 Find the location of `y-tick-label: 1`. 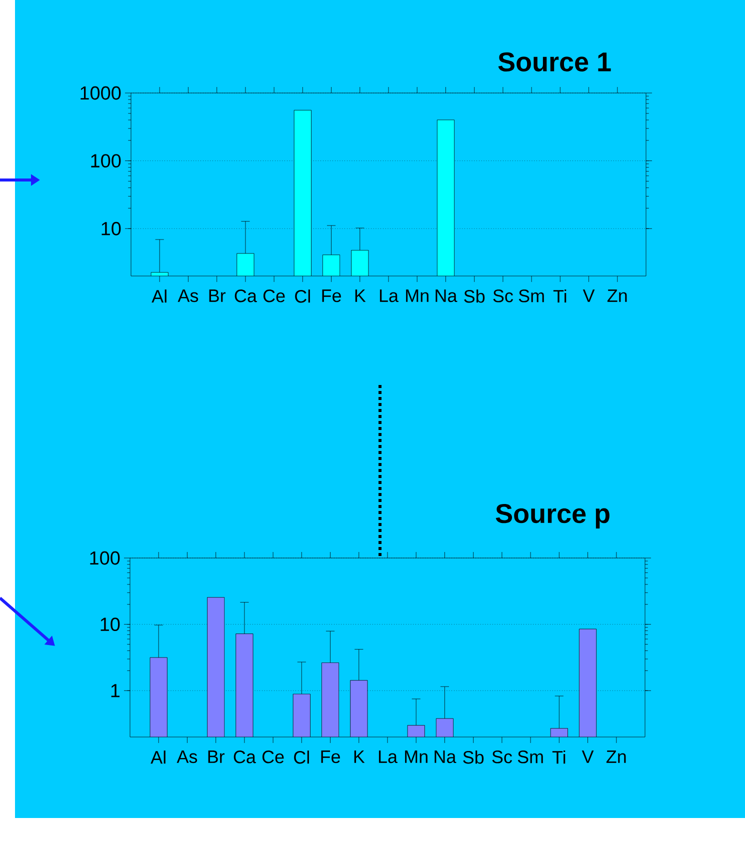

y-tick-label: 1 is located at coordinates (115, 691).